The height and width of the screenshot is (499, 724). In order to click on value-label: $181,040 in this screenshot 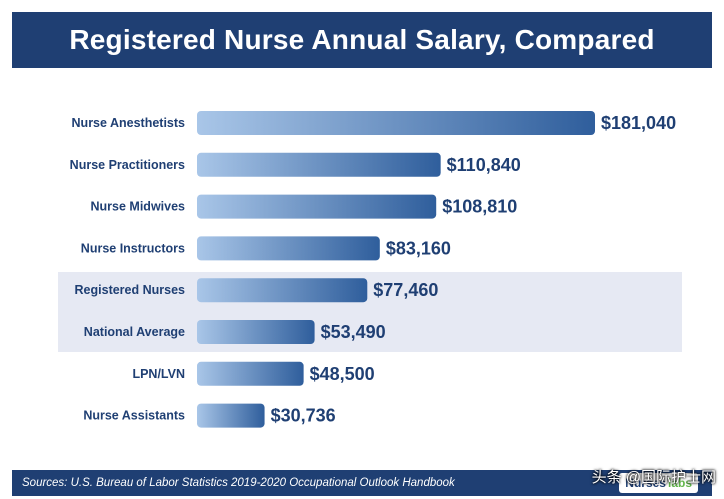, I will do `click(638, 123)`.